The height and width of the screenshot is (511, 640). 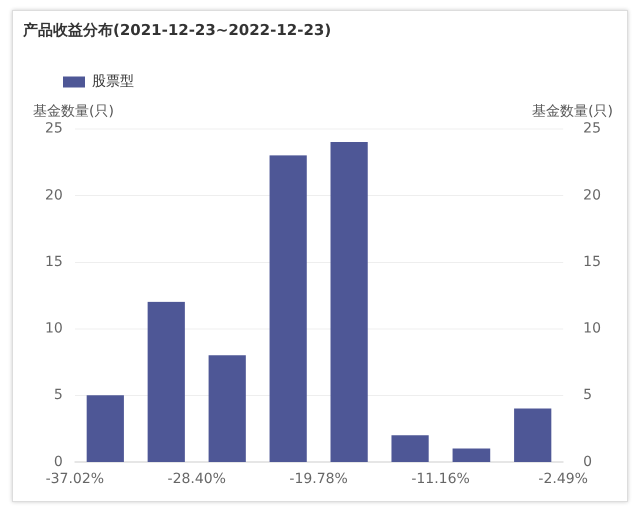 What do you see at coordinates (53, 195) in the screenshot?
I see `y-tick-label: 20` at bounding box center [53, 195].